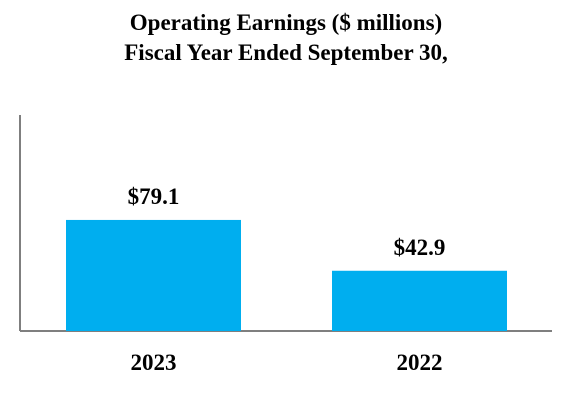  What do you see at coordinates (286, 52) in the screenshot?
I see `chart-subtitle: Fiscal Year Ended September 30,` at bounding box center [286, 52].